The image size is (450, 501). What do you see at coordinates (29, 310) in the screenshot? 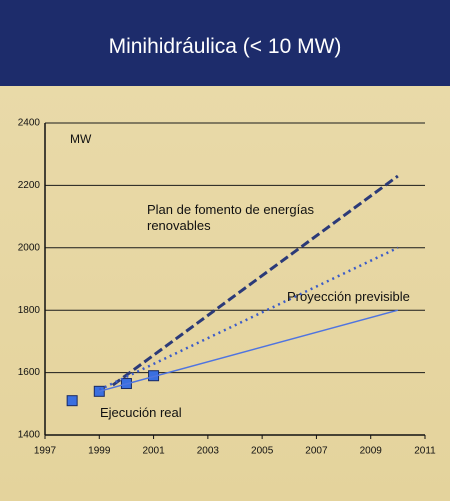
I see `y-tick-label: 1800` at bounding box center [29, 310].